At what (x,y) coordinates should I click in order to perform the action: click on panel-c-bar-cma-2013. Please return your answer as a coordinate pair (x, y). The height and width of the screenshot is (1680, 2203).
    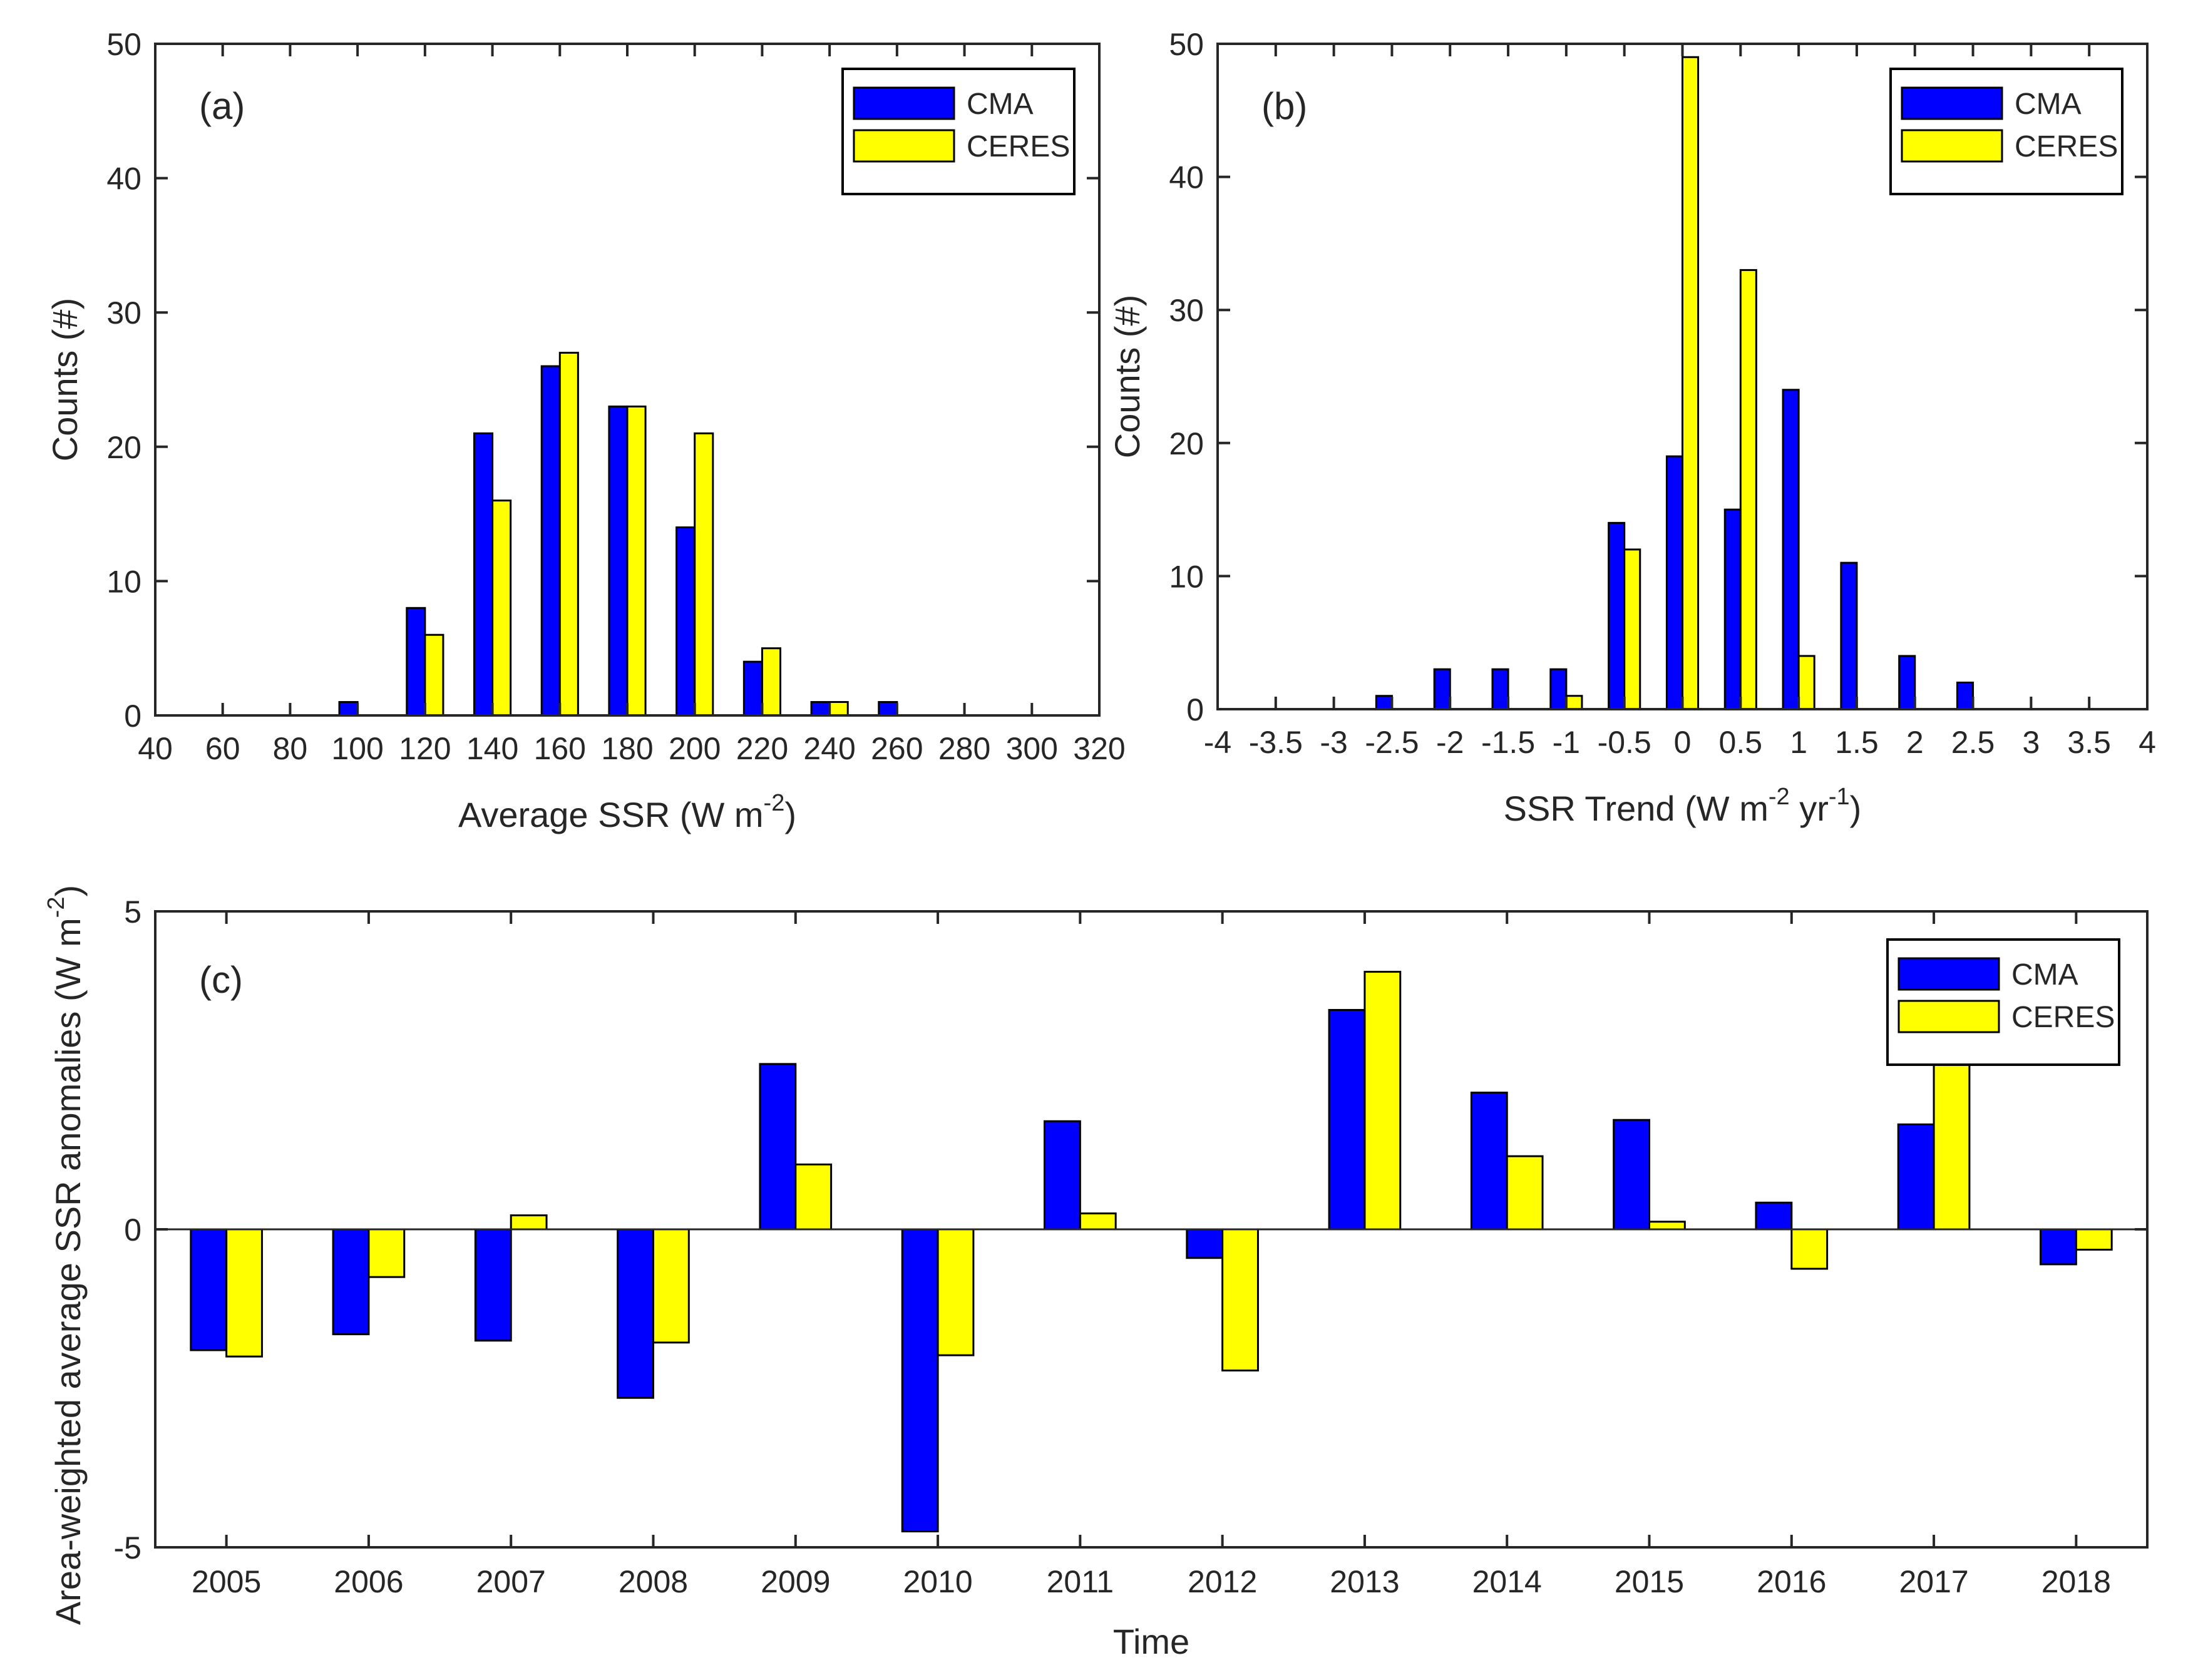
    Looking at the image, I should click on (1347, 1119).